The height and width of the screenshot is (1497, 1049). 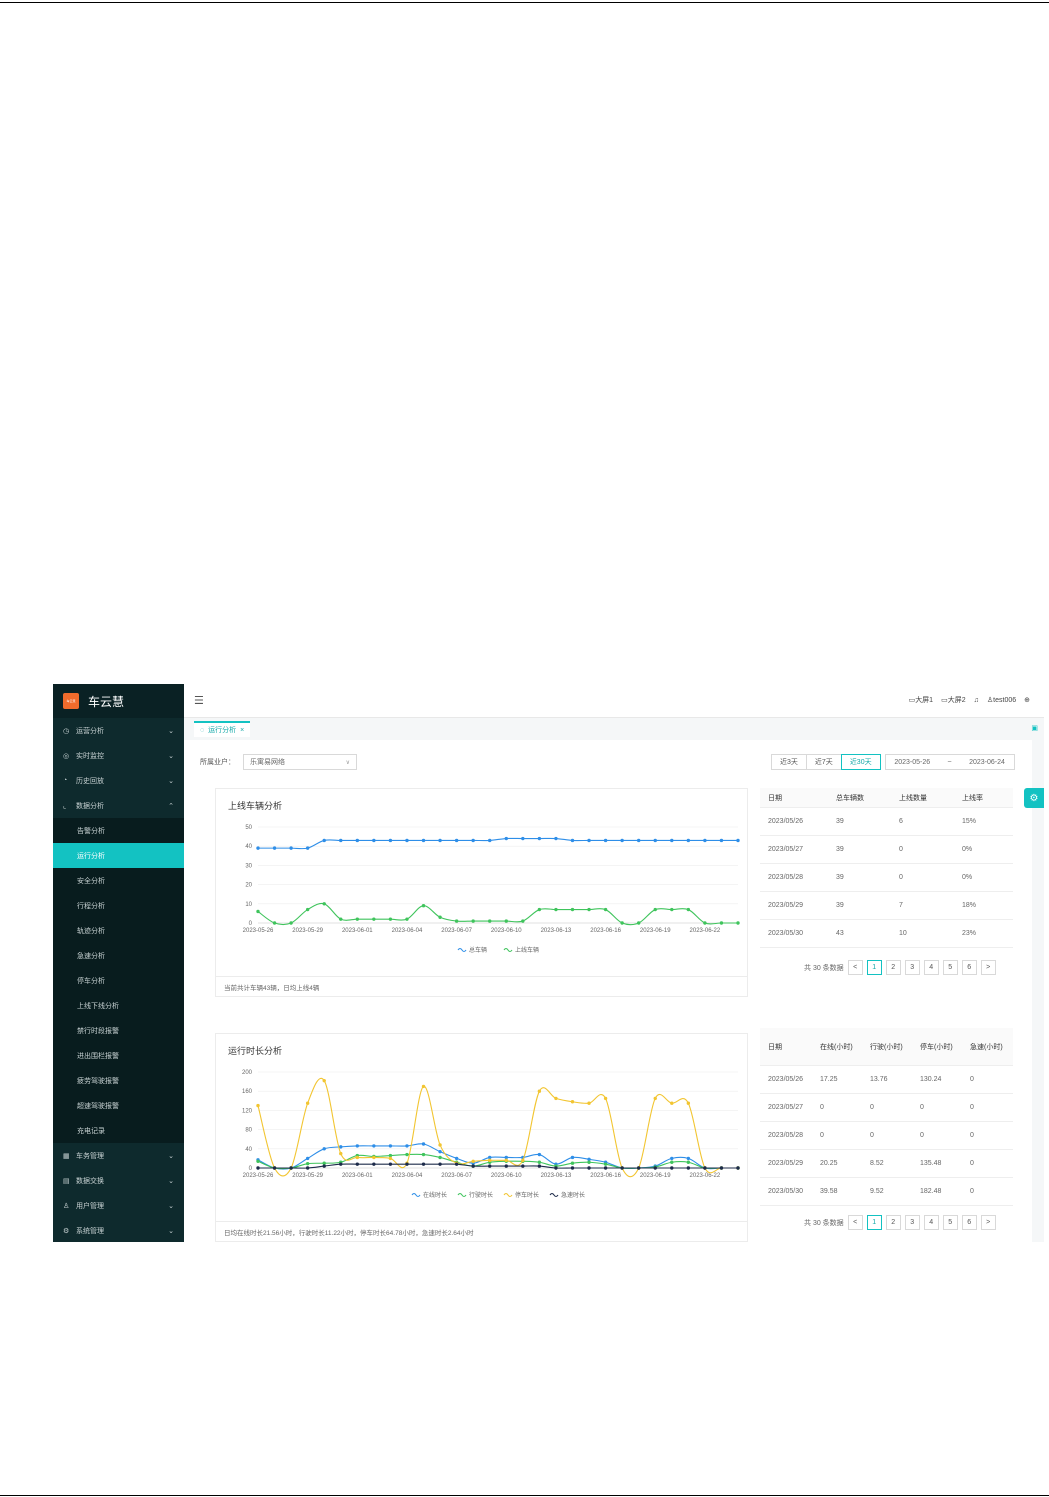 I want to click on range-7d-button: 近7天, so click(x=823, y=762).